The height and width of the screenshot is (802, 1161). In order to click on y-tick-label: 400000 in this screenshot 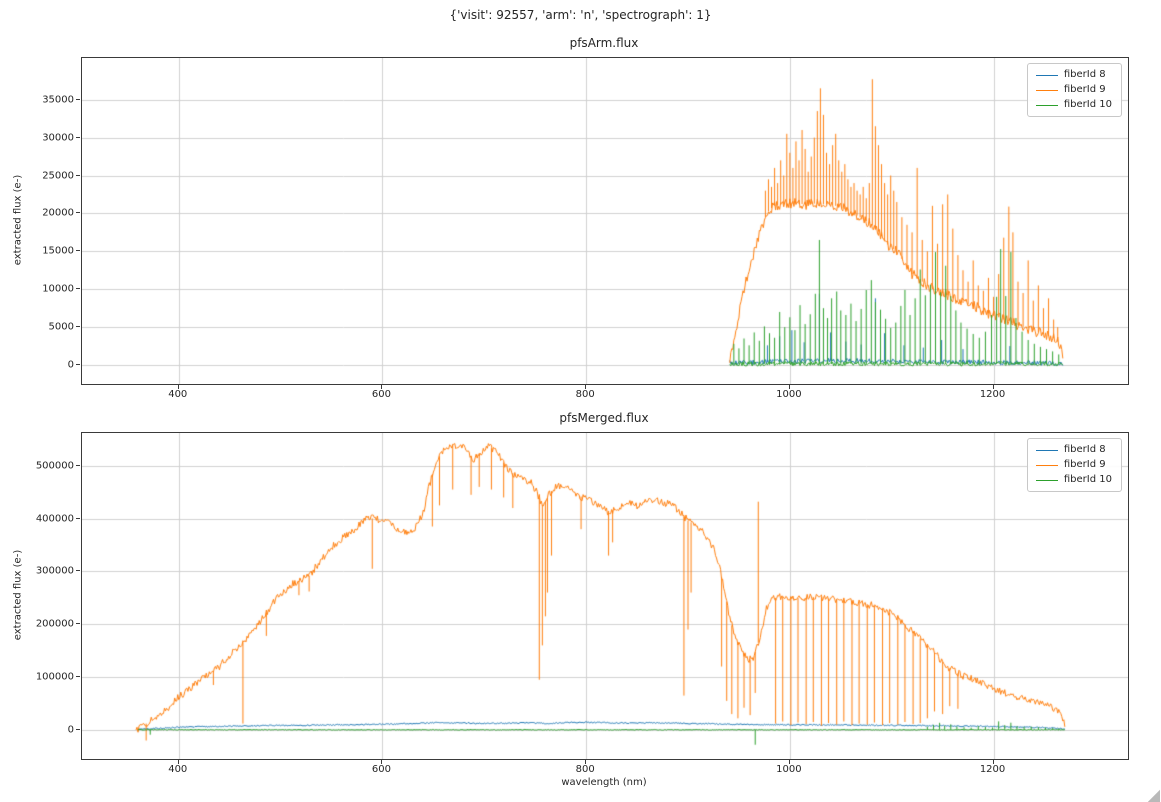, I will do `click(54, 519)`.